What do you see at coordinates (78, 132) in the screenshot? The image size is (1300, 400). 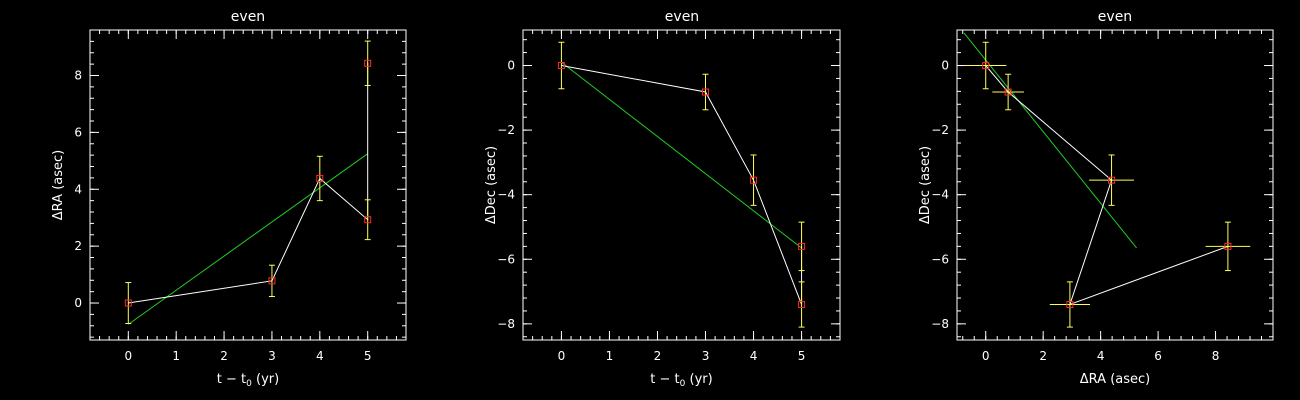 I see `y-tick-label: 6` at bounding box center [78, 132].